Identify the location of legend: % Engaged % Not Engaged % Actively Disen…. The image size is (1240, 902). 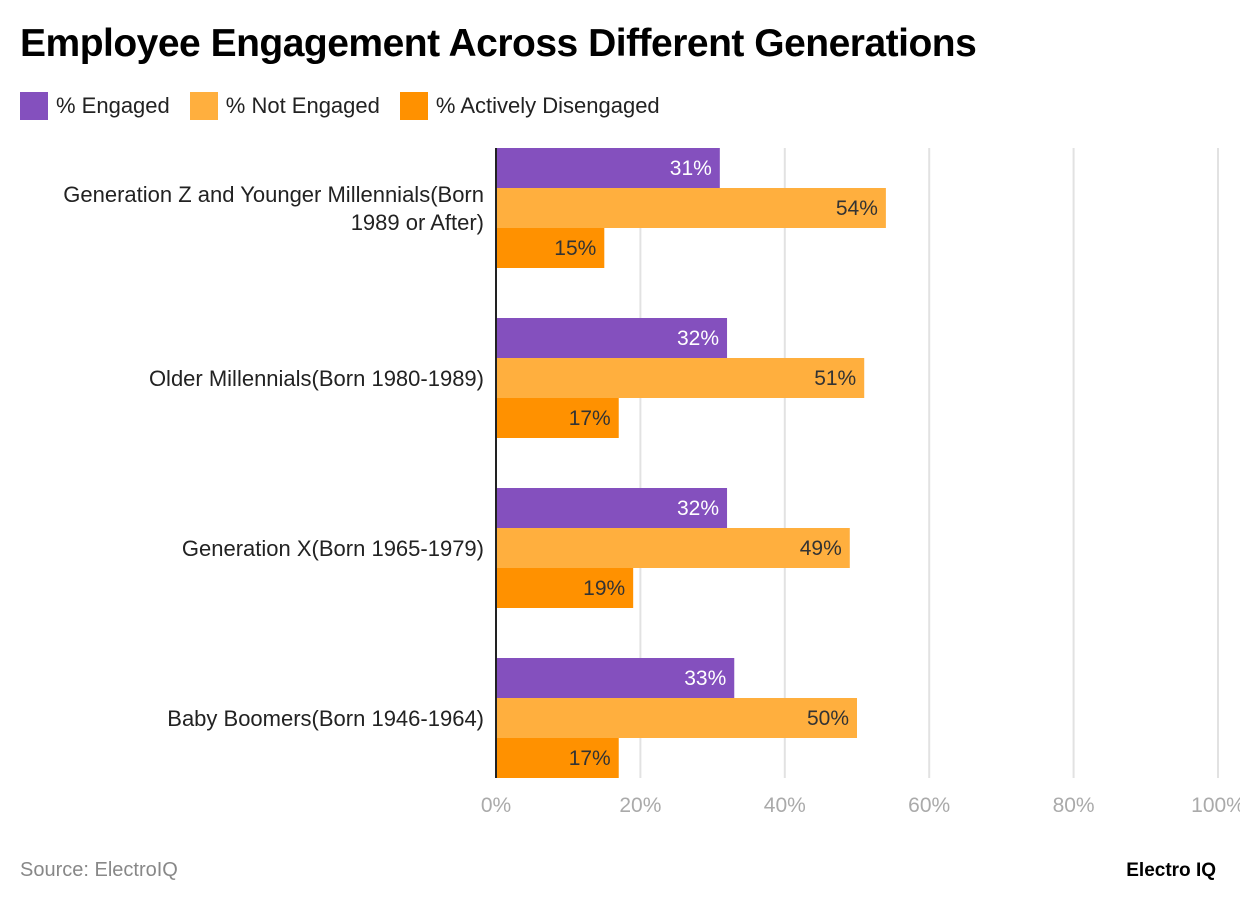
(340, 106).